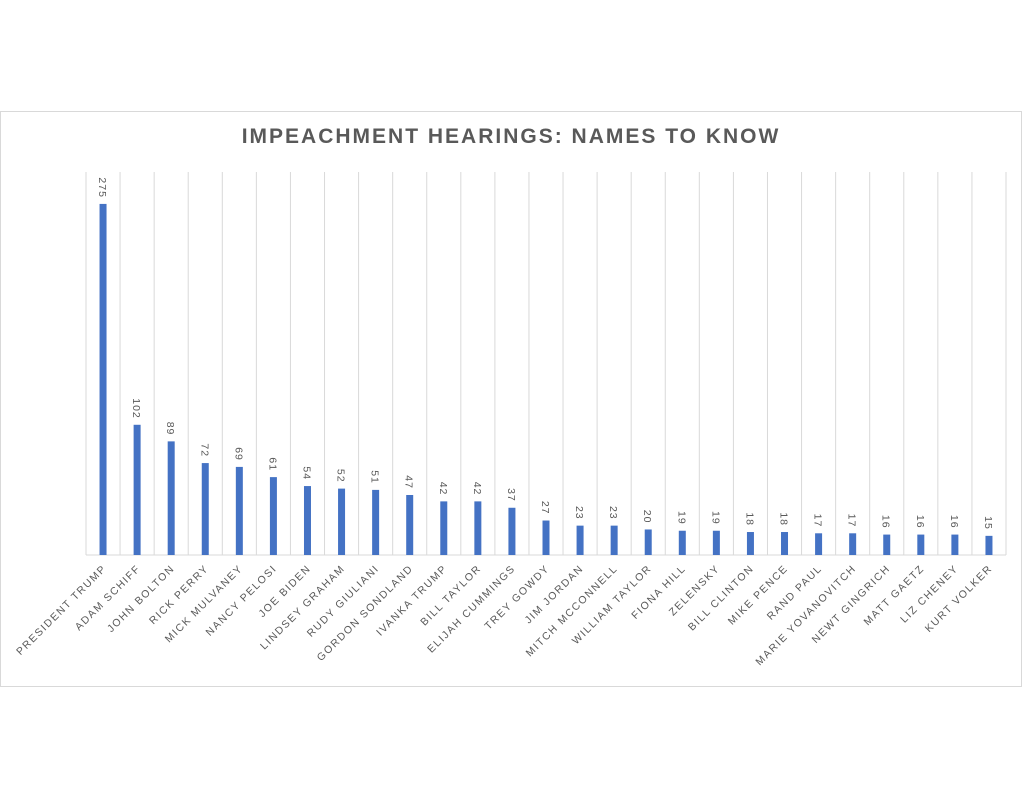  Describe the element at coordinates (545, 508) in the screenshot. I see `data-label: 27` at that location.